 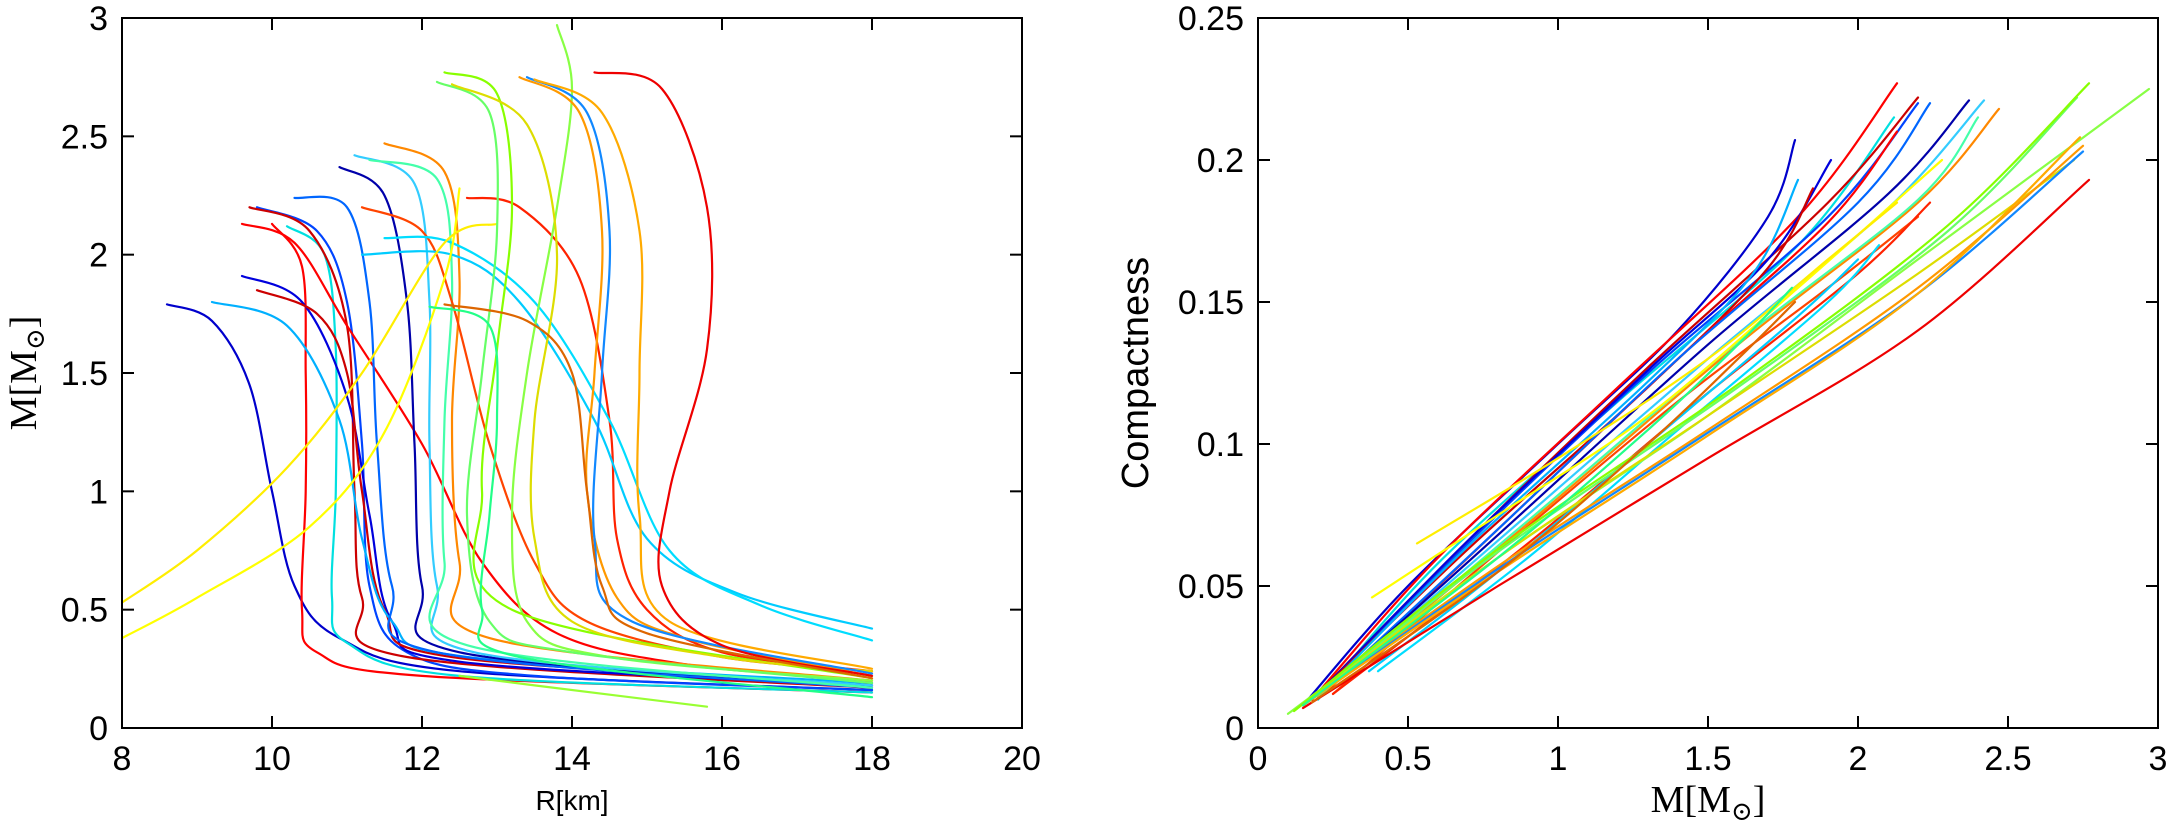 I want to click on y-tick-label: 0.05, so click(x=1211, y=587).